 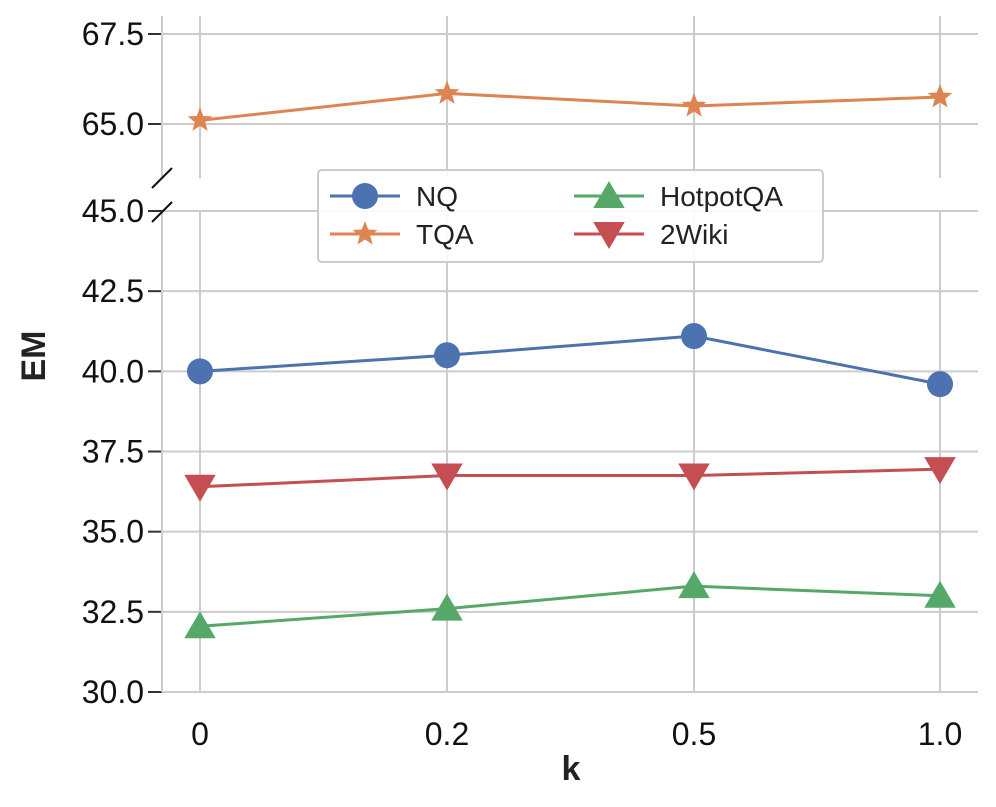 What do you see at coordinates (113, 612) in the screenshot?
I see `y-tick-label-lower: 32.5` at bounding box center [113, 612].